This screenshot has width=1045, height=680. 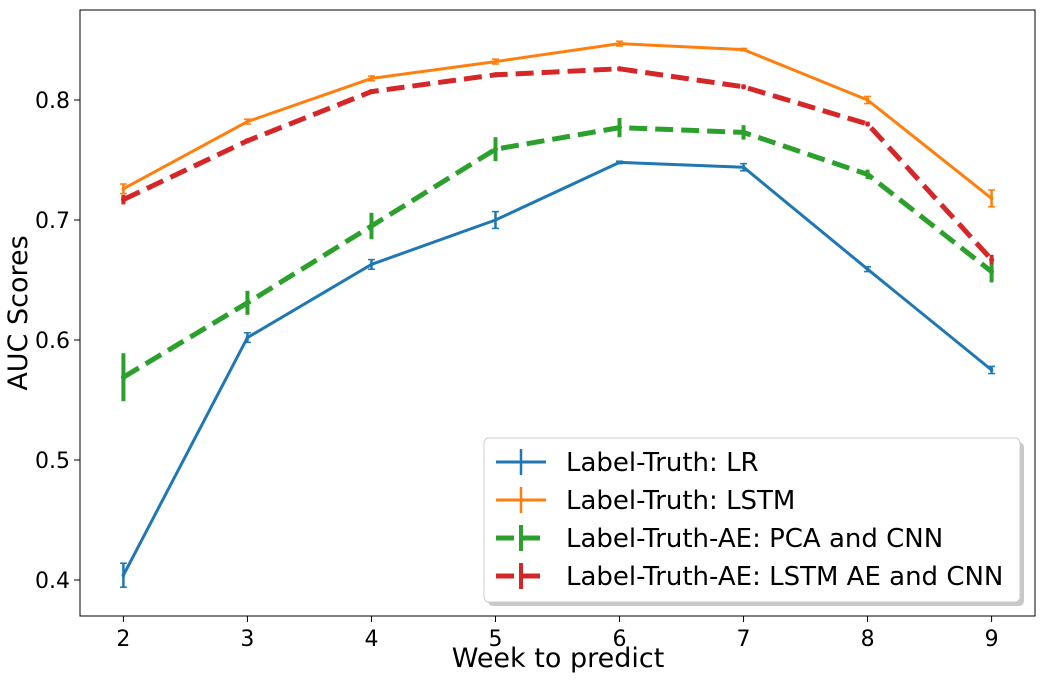 What do you see at coordinates (371, 639) in the screenshot?
I see `x-tick-label: 4` at bounding box center [371, 639].